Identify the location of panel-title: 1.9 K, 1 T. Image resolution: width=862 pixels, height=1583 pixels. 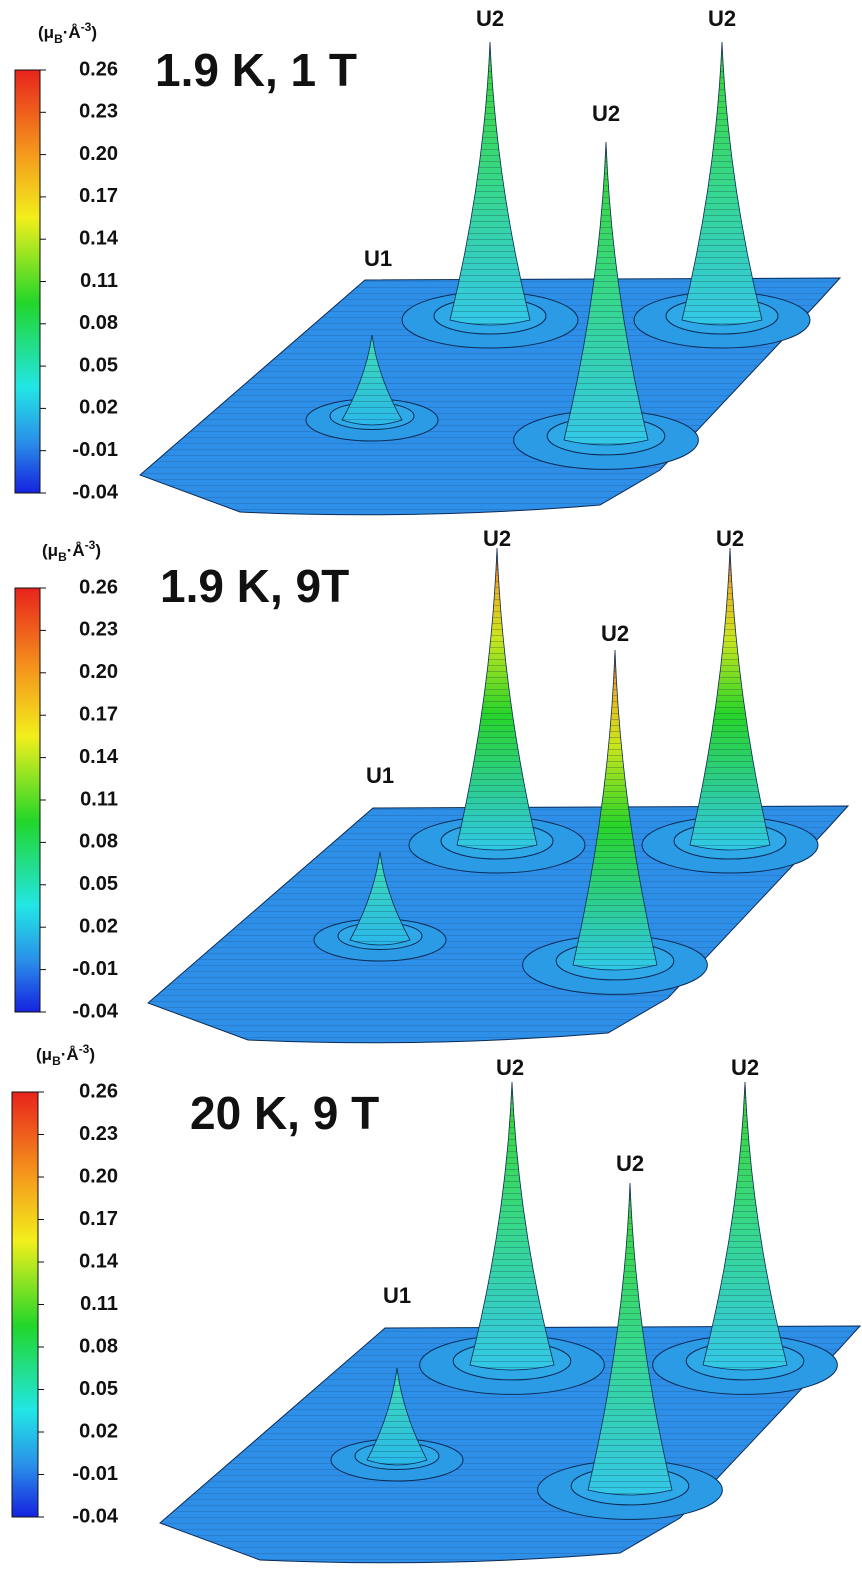
(256, 70).